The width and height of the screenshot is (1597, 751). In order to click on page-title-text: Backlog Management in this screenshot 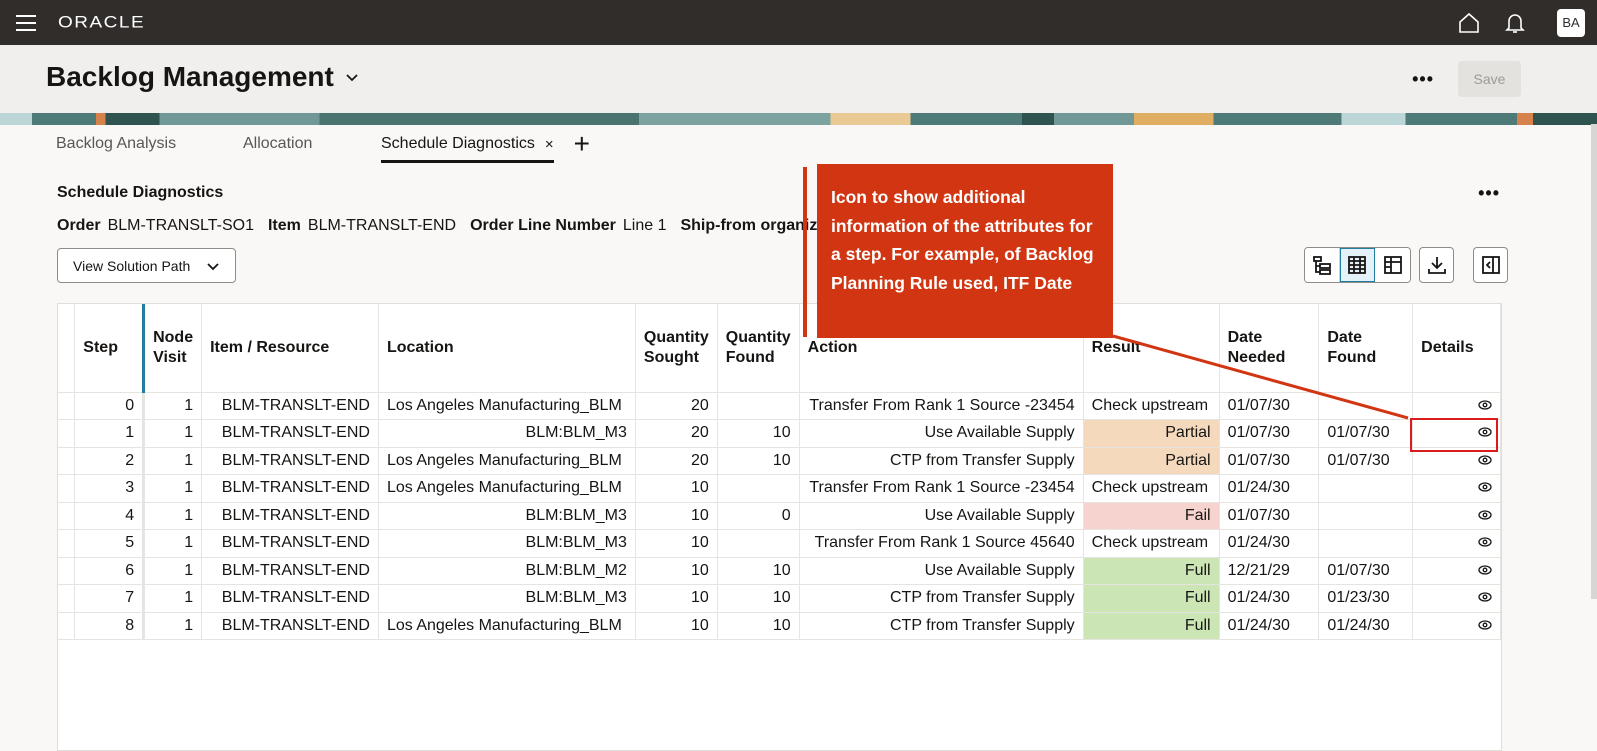, I will do `click(190, 76)`.